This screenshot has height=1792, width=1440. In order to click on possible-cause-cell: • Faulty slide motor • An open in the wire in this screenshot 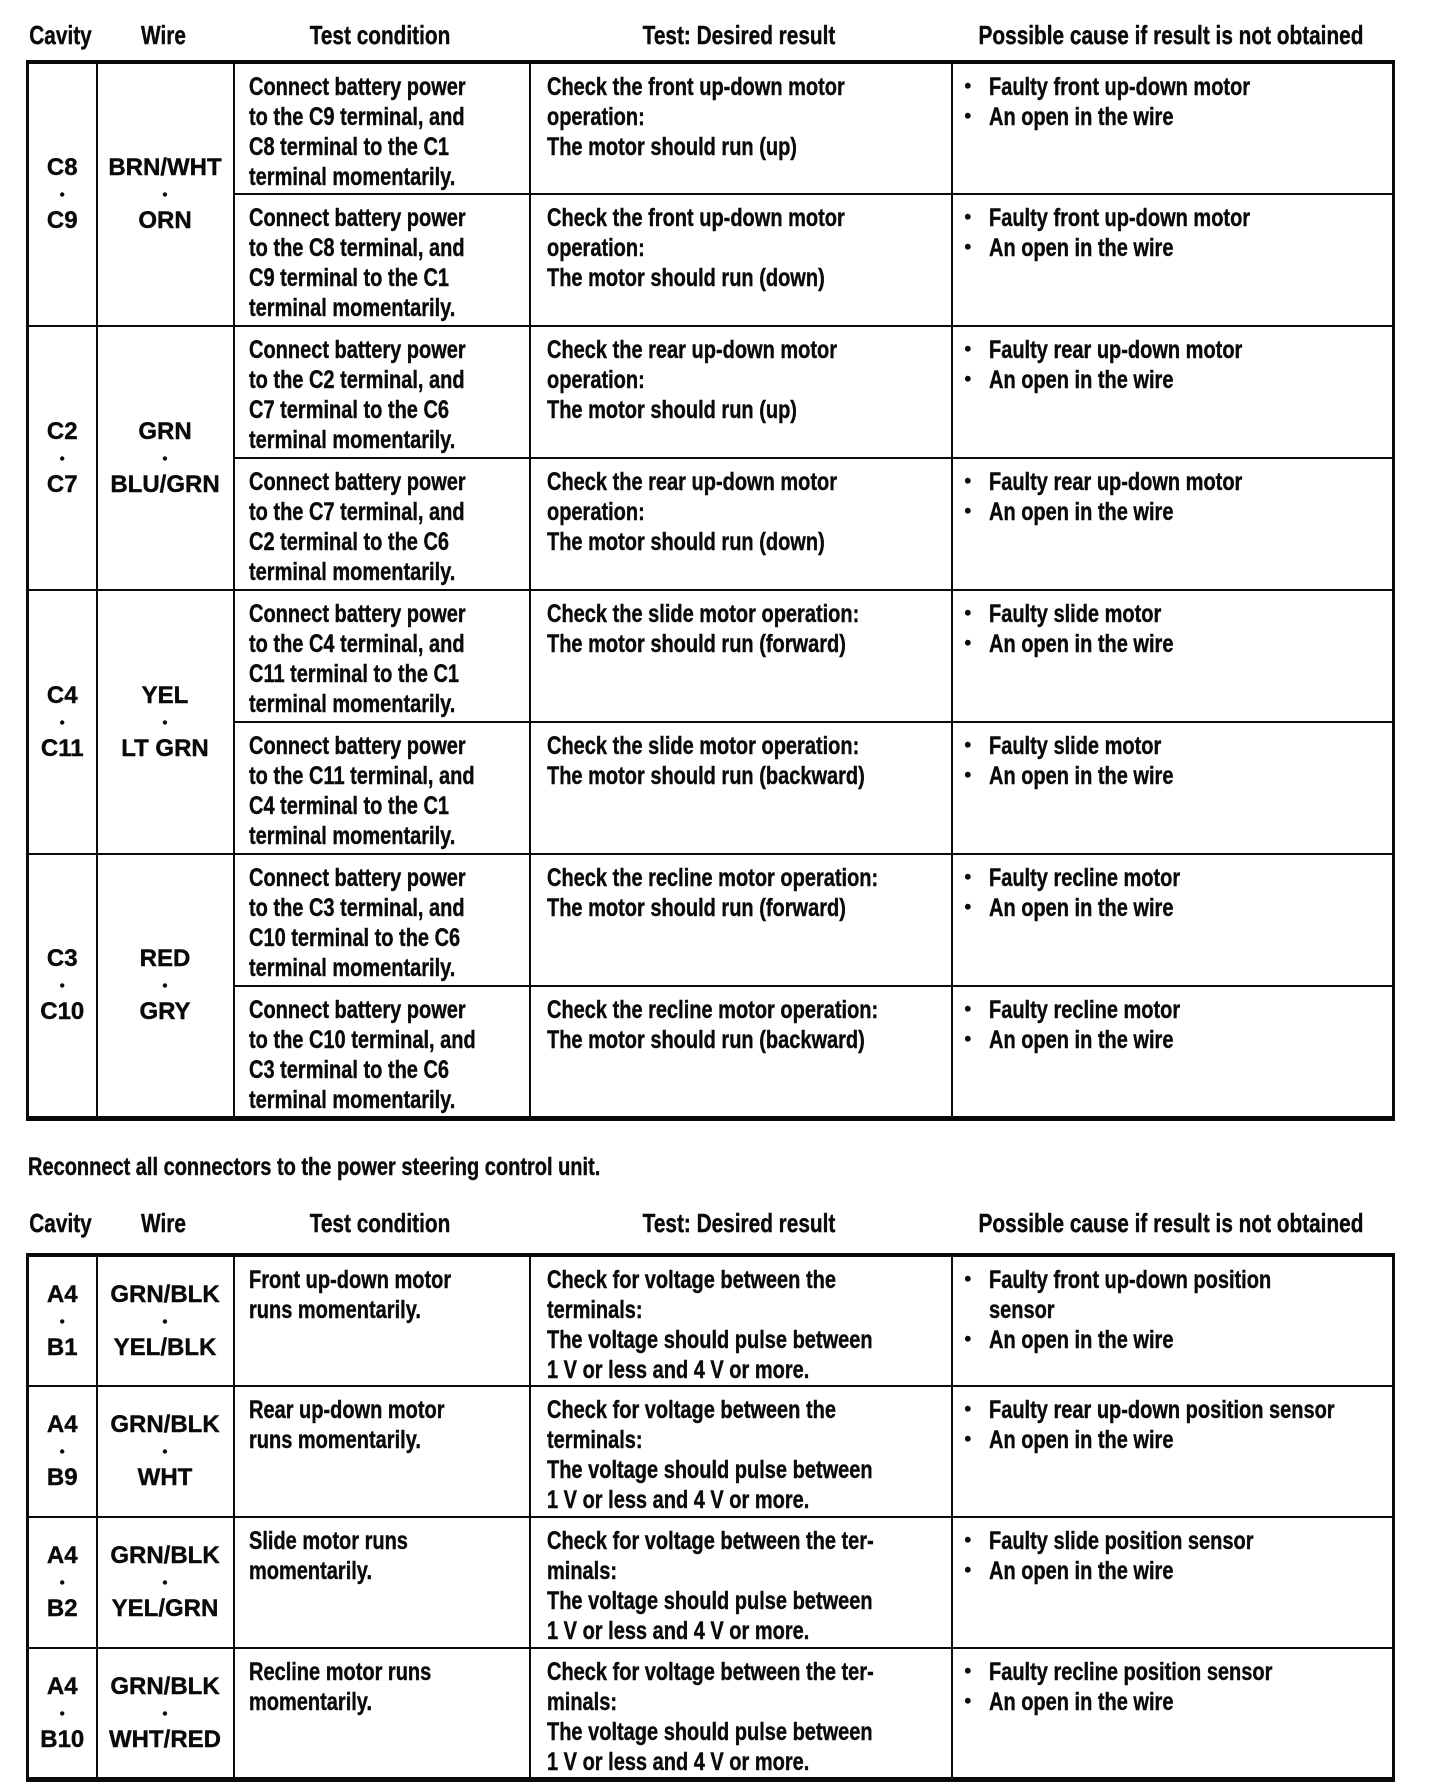, I will do `click(1172, 656)`.